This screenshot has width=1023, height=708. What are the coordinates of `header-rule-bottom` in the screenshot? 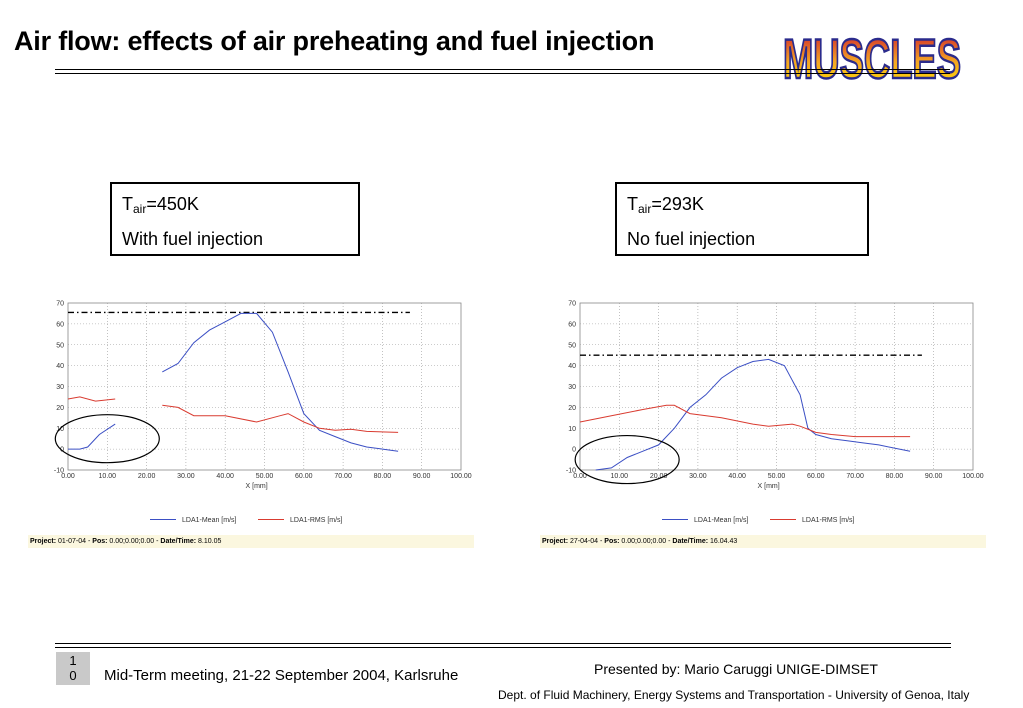 It's located at (502, 73).